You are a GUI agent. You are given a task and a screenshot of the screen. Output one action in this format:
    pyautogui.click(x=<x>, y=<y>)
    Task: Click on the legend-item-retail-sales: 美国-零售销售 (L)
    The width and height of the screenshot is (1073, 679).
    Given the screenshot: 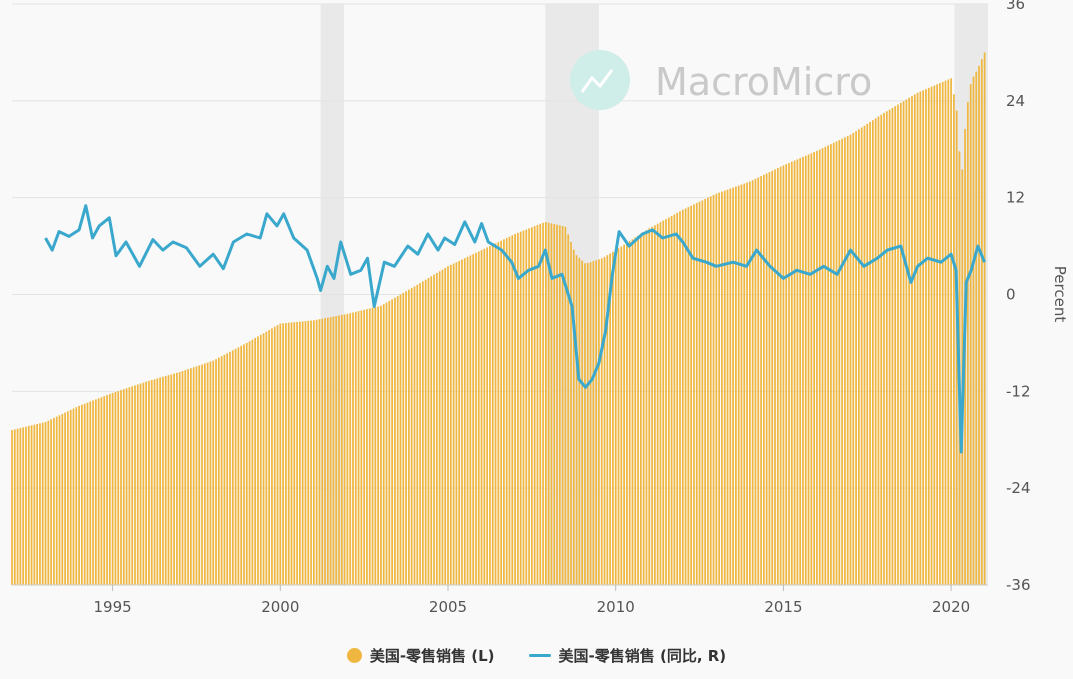 What is the action you would take?
    pyautogui.click(x=420, y=655)
    